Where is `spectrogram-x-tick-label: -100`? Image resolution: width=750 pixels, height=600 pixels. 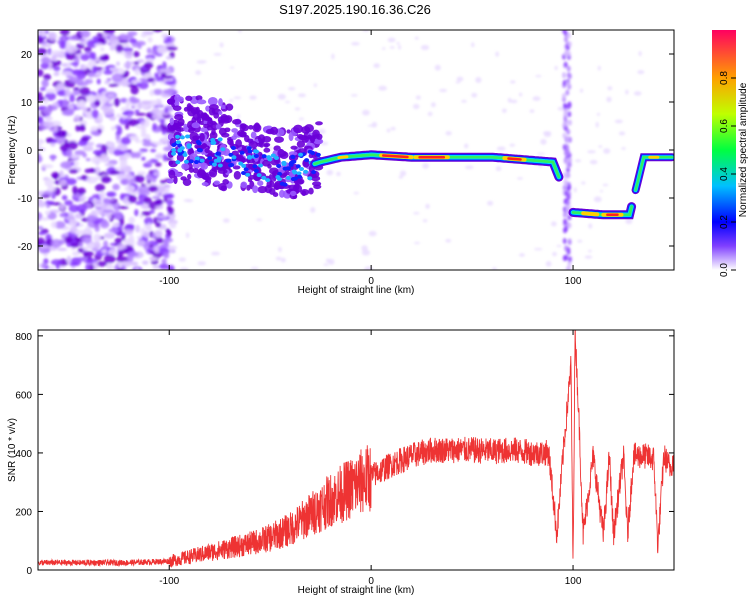 spectrogram-x-tick-label: -100 is located at coordinates (169, 281).